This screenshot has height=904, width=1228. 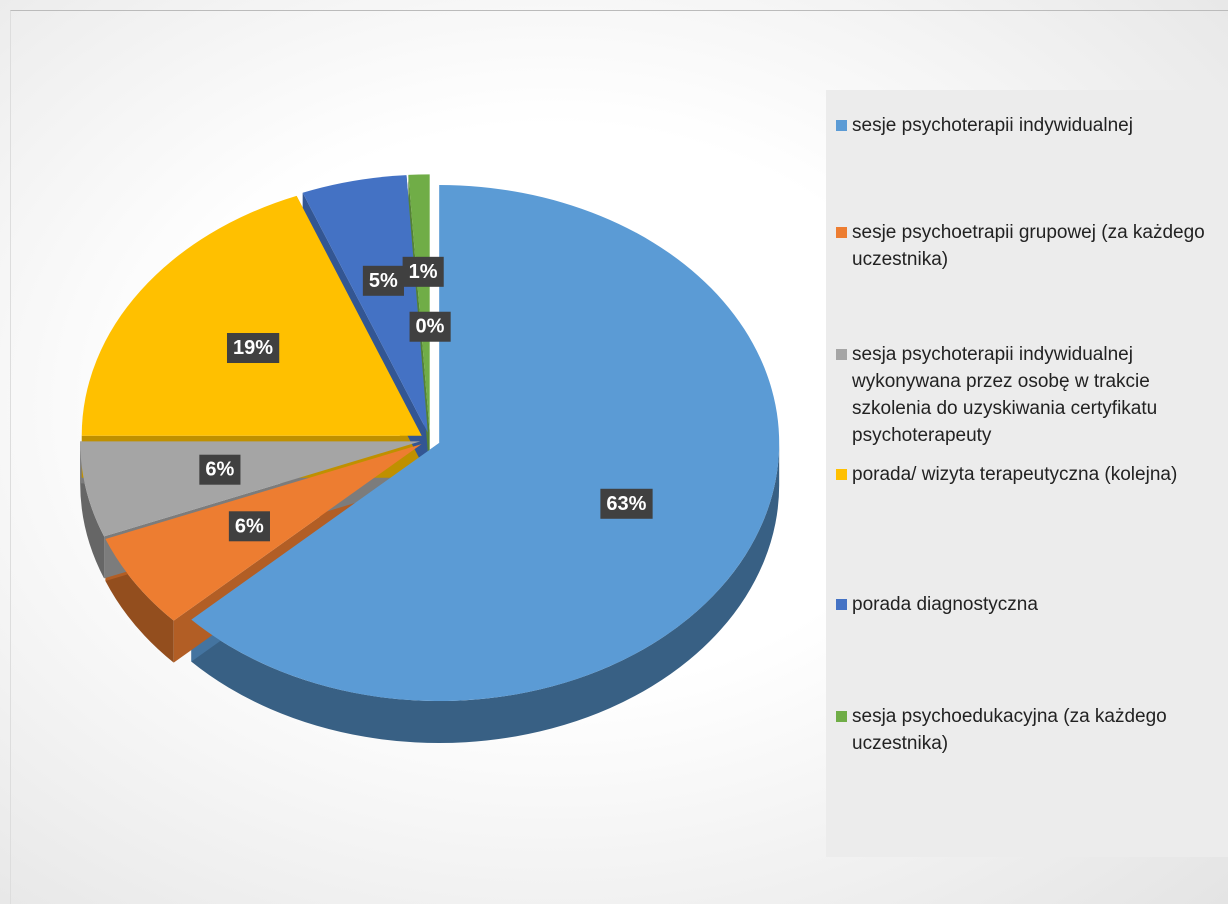 I want to click on data-label: 5%, so click(x=383, y=280).